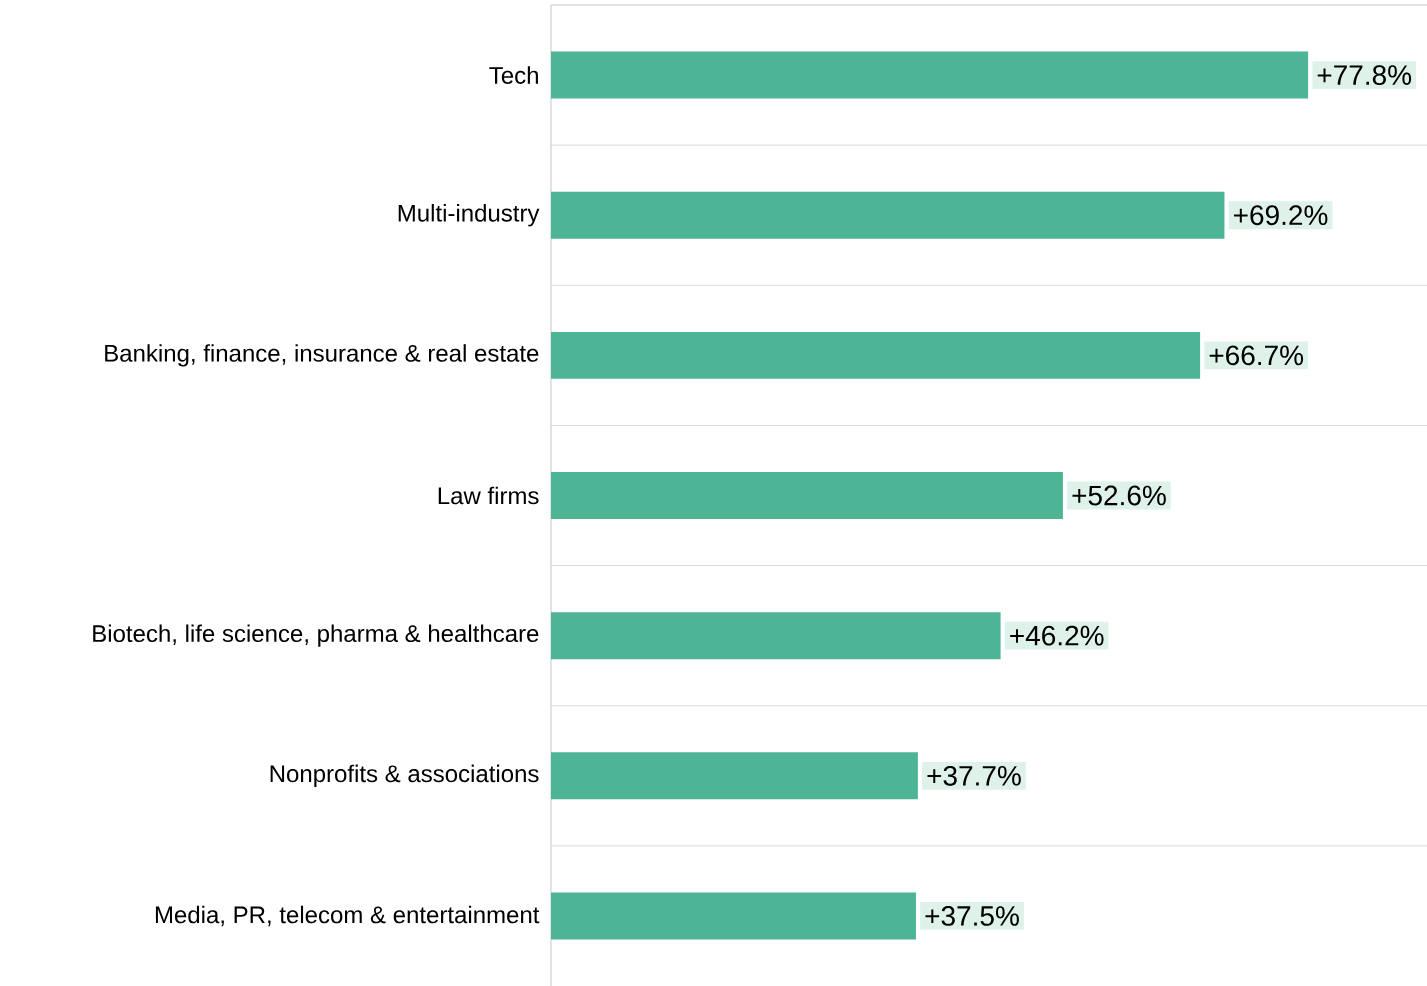  What do you see at coordinates (322, 355) in the screenshot?
I see `y-tick-label: Banking, finance, insurance & real estate` at bounding box center [322, 355].